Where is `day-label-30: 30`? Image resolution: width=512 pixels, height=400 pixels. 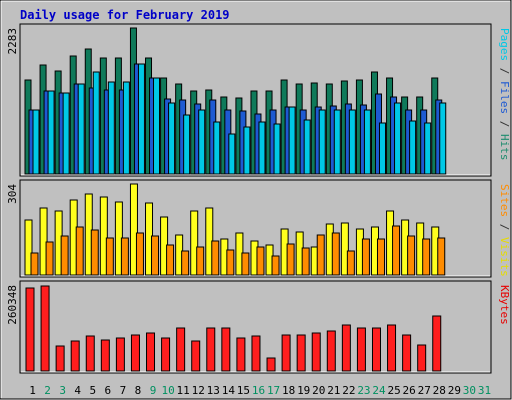 day-label-30: 30 is located at coordinates (469, 390).